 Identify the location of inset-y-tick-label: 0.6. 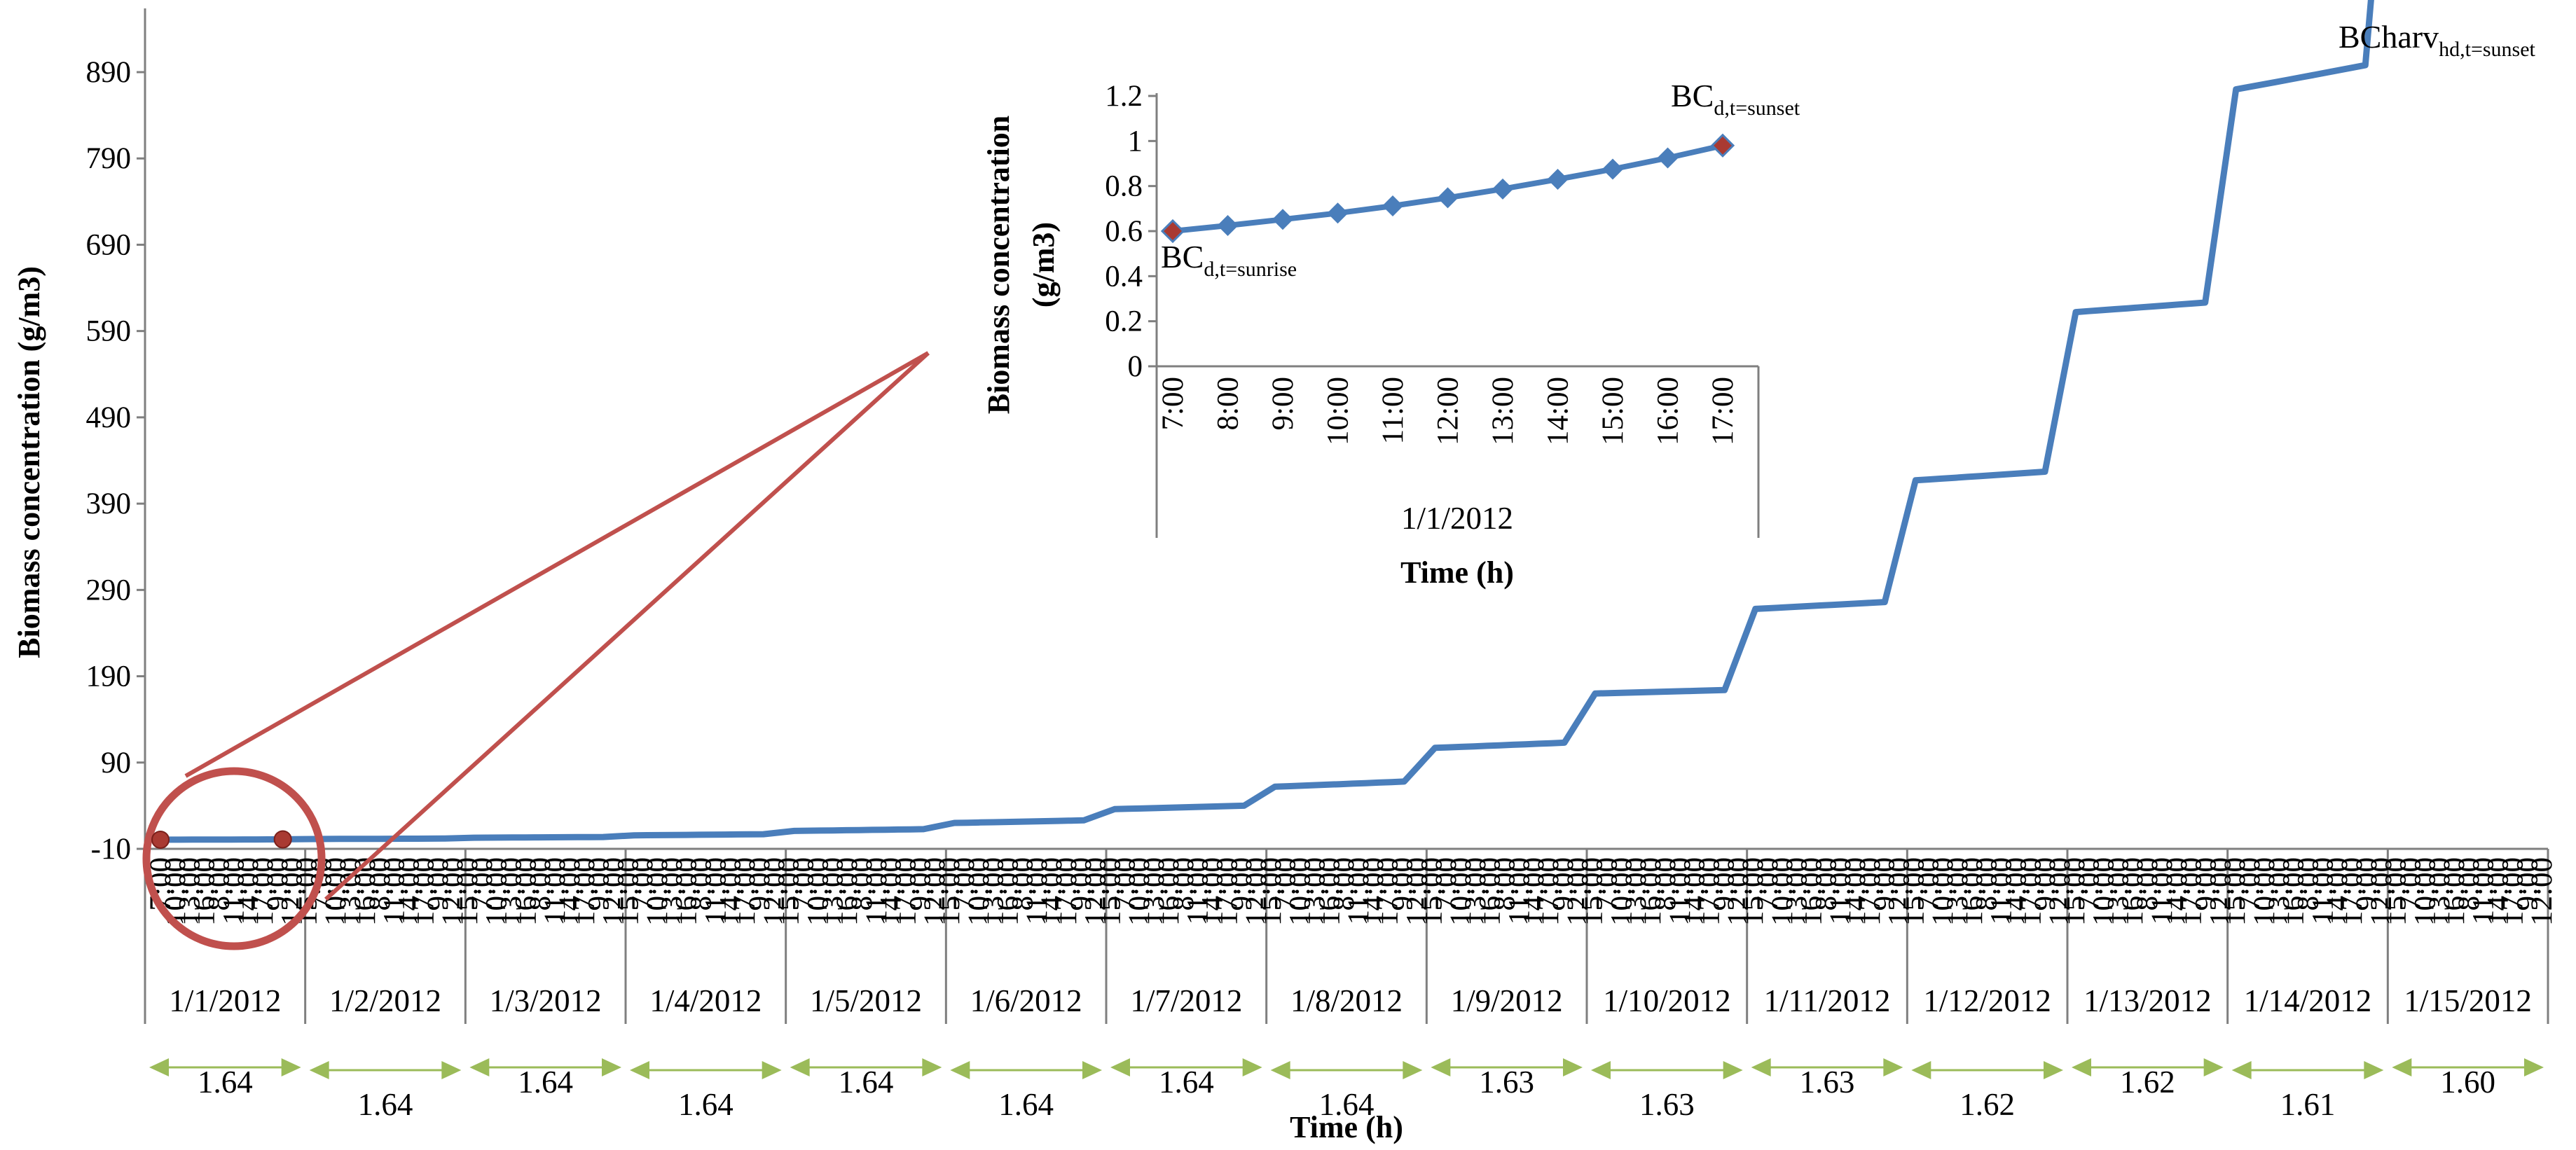
(1124, 231).